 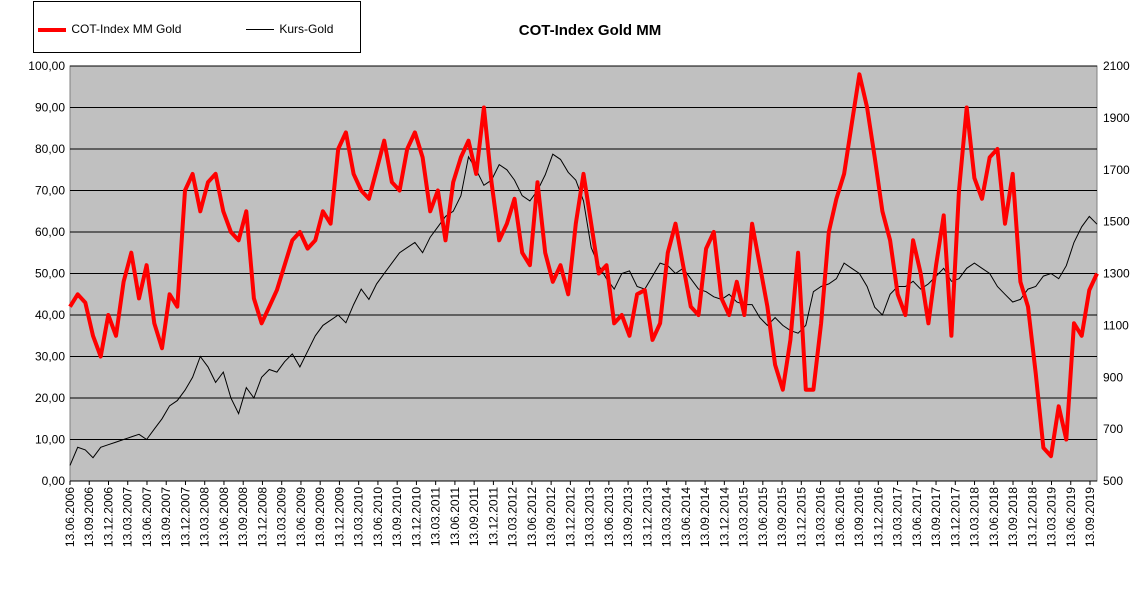 What do you see at coordinates (436, 516) in the screenshot?
I see `x-tick-label: 13.03.2011` at bounding box center [436, 516].